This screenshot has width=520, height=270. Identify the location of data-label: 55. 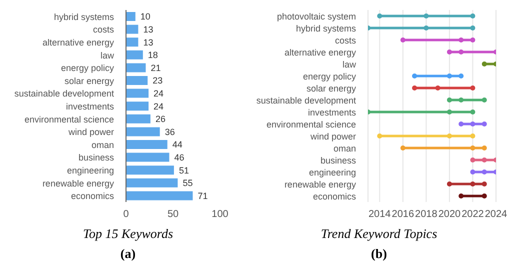
(187, 183).